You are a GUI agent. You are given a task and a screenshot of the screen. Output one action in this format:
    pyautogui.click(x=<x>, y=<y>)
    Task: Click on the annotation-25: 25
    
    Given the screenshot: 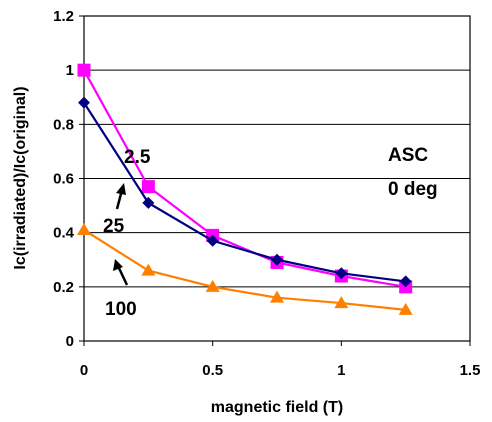 What is the action you would take?
    pyautogui.click(x=114, y=226)
    